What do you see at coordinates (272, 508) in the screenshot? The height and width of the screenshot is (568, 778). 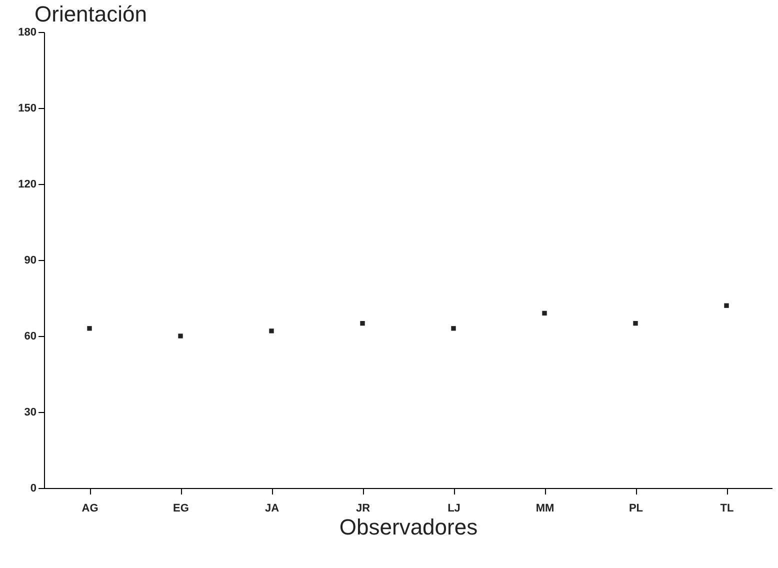 I see `x-tick-label: JA` at bounding box center [272, 508].